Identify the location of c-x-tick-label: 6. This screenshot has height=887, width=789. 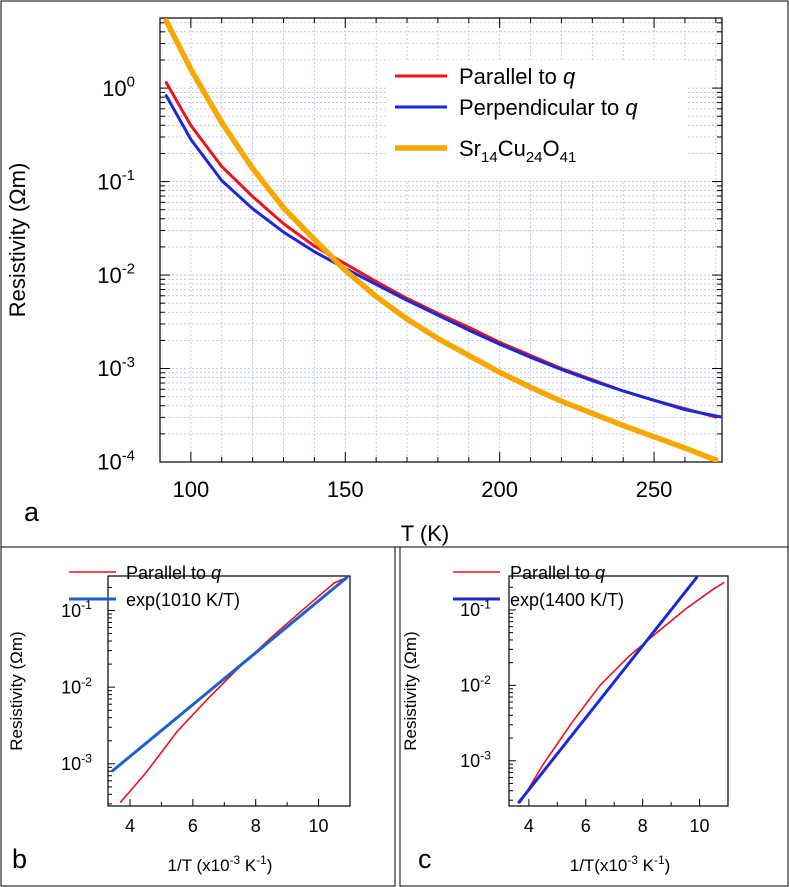
(586, 826).